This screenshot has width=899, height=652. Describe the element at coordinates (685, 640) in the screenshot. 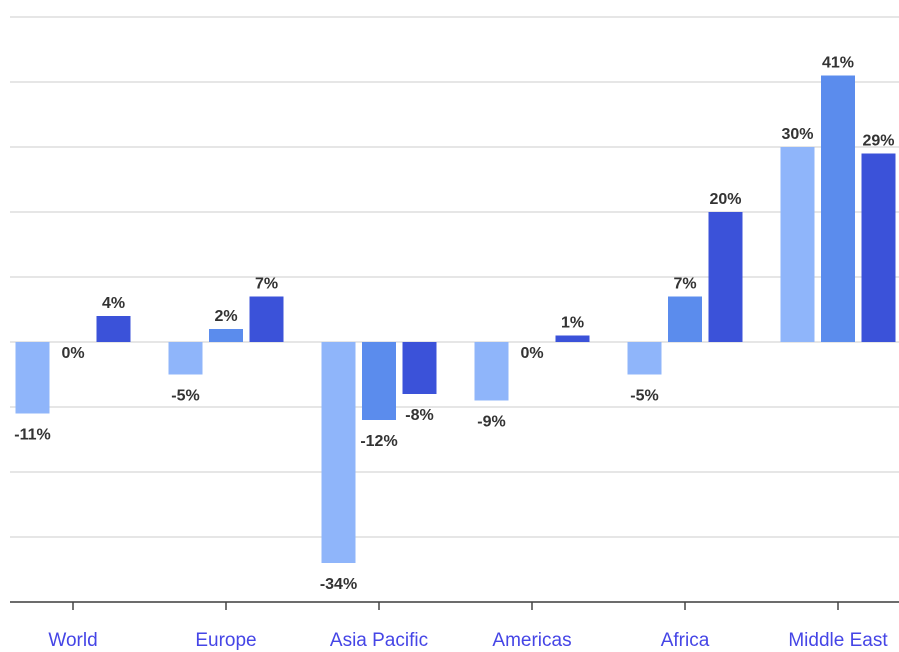

I see `x-tick-label: Africa` at that location.